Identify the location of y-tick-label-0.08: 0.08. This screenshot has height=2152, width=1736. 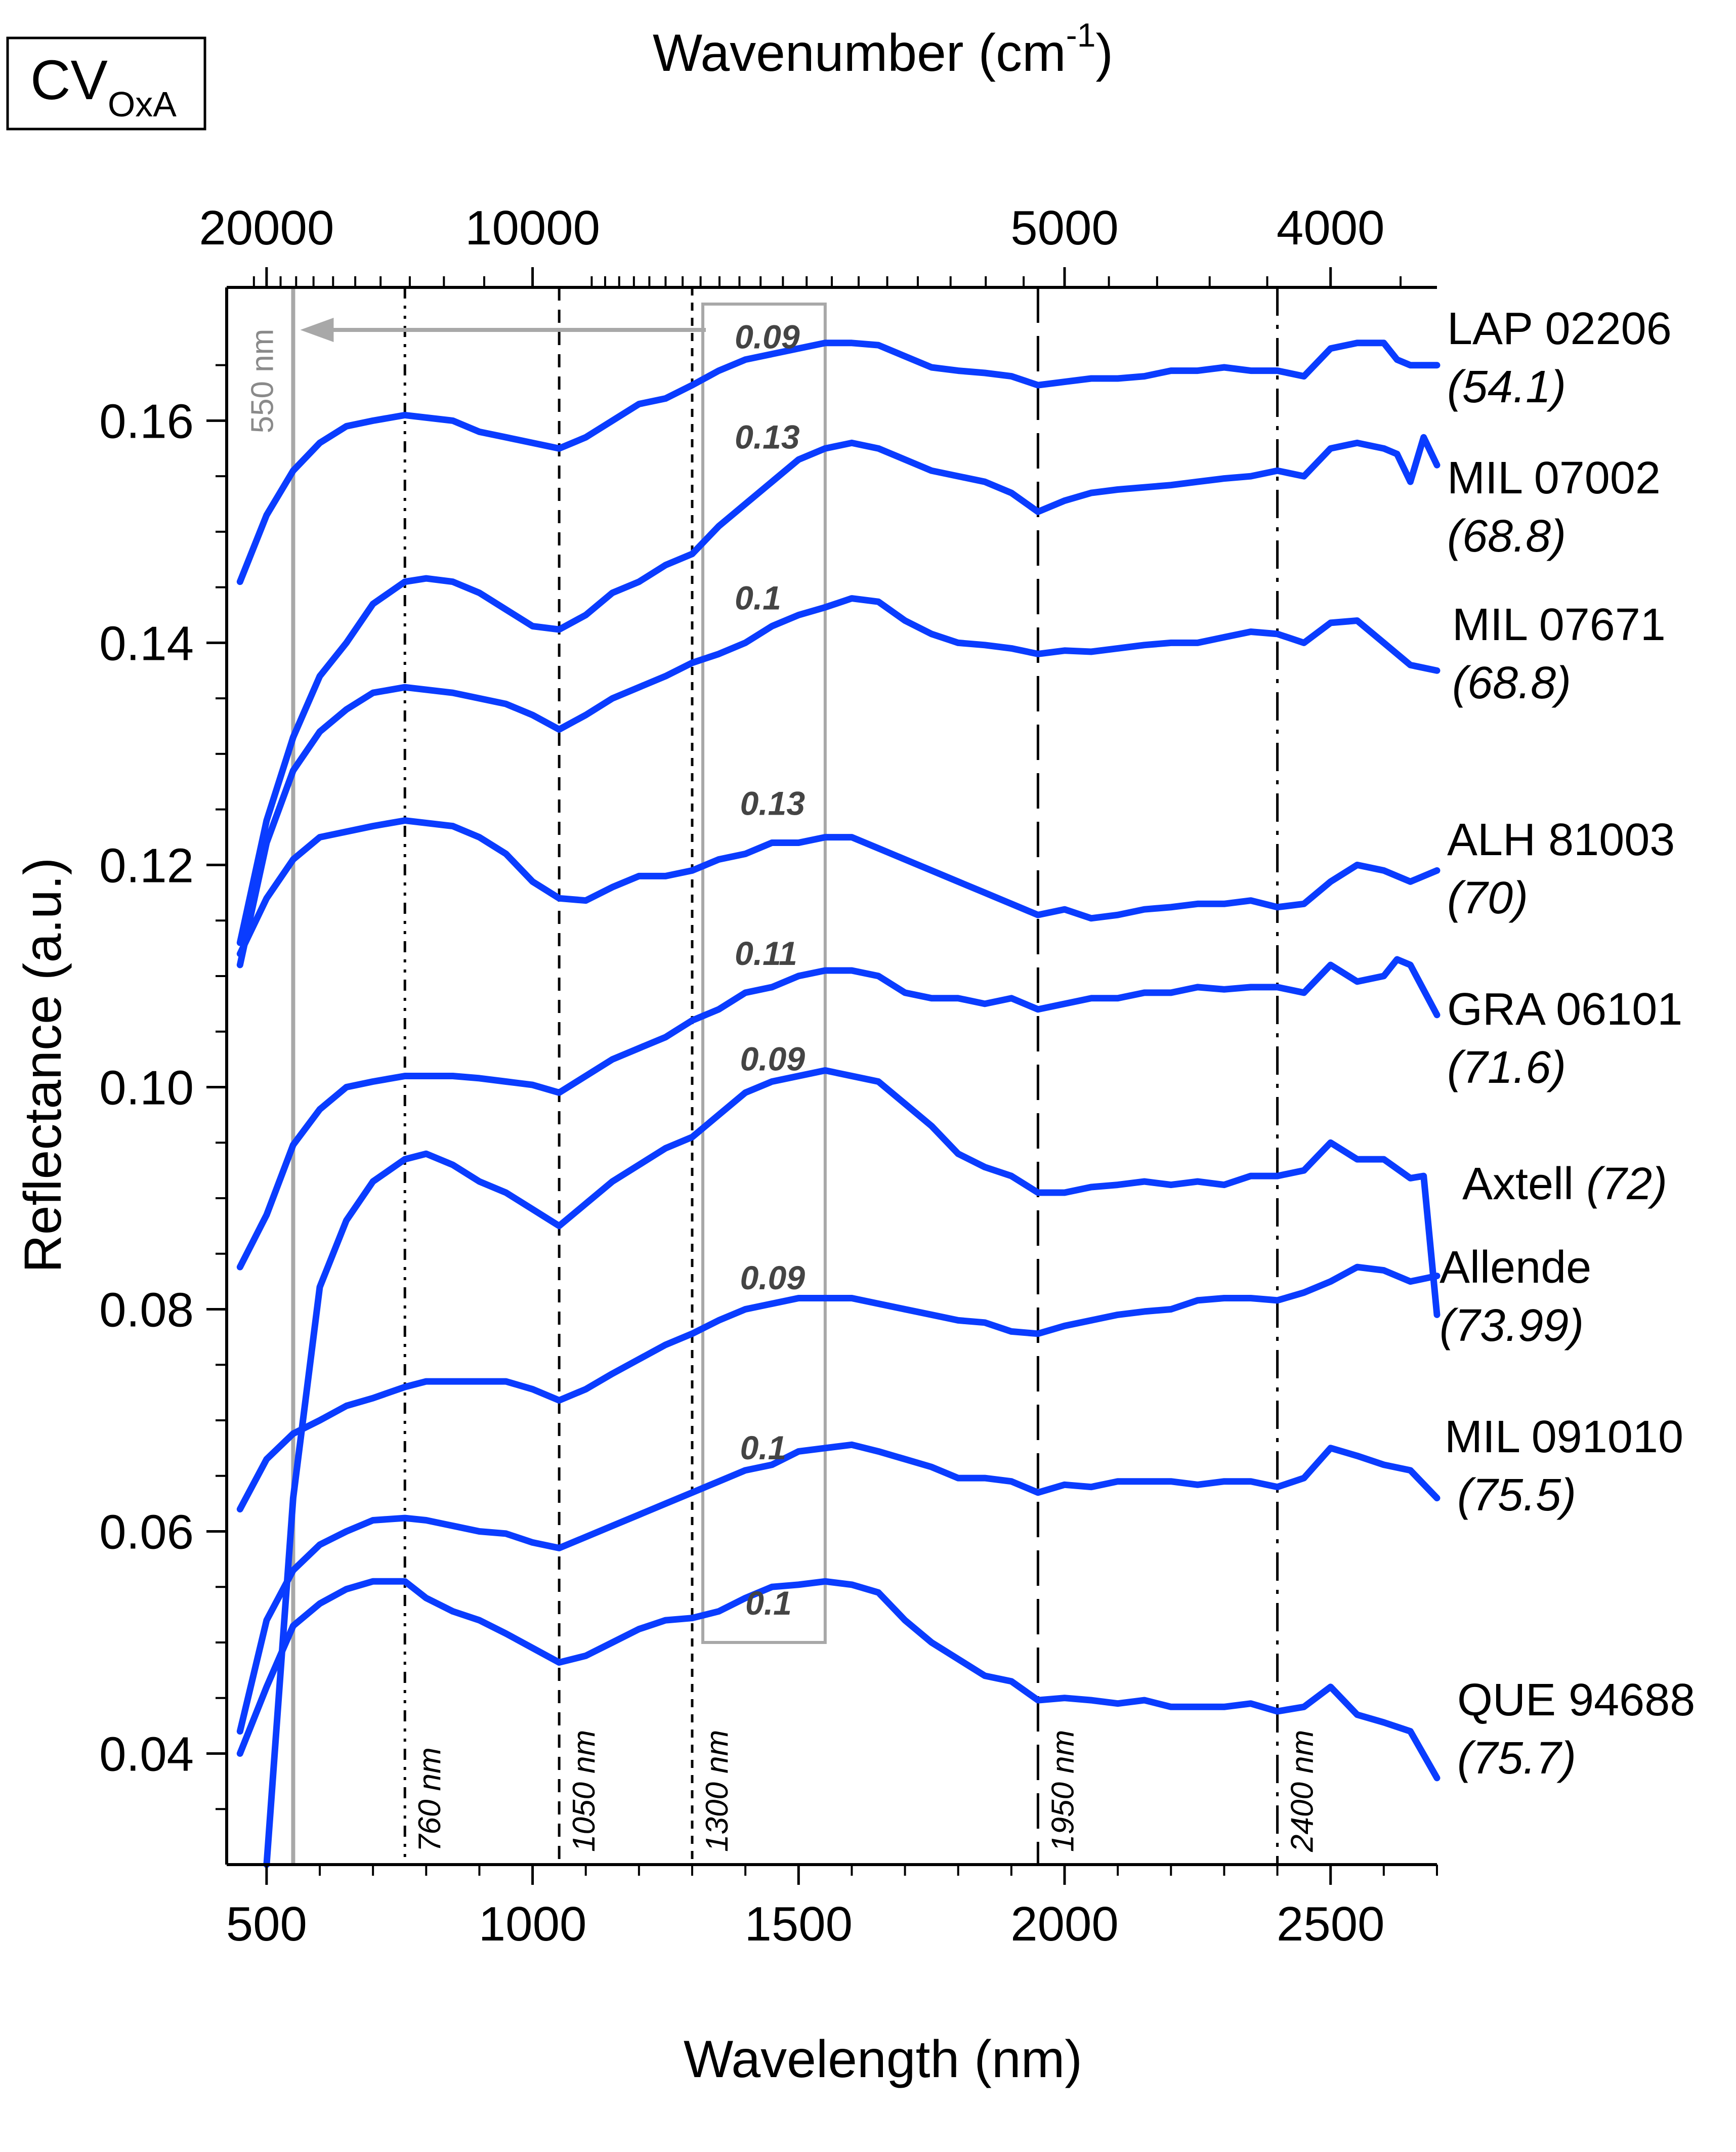
(146, 1310).